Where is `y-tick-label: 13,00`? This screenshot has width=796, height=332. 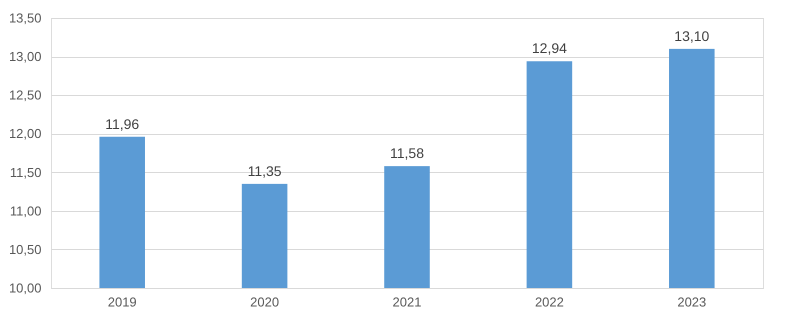 y-tick-label: 13,00 is located at coordinates (25, 56).